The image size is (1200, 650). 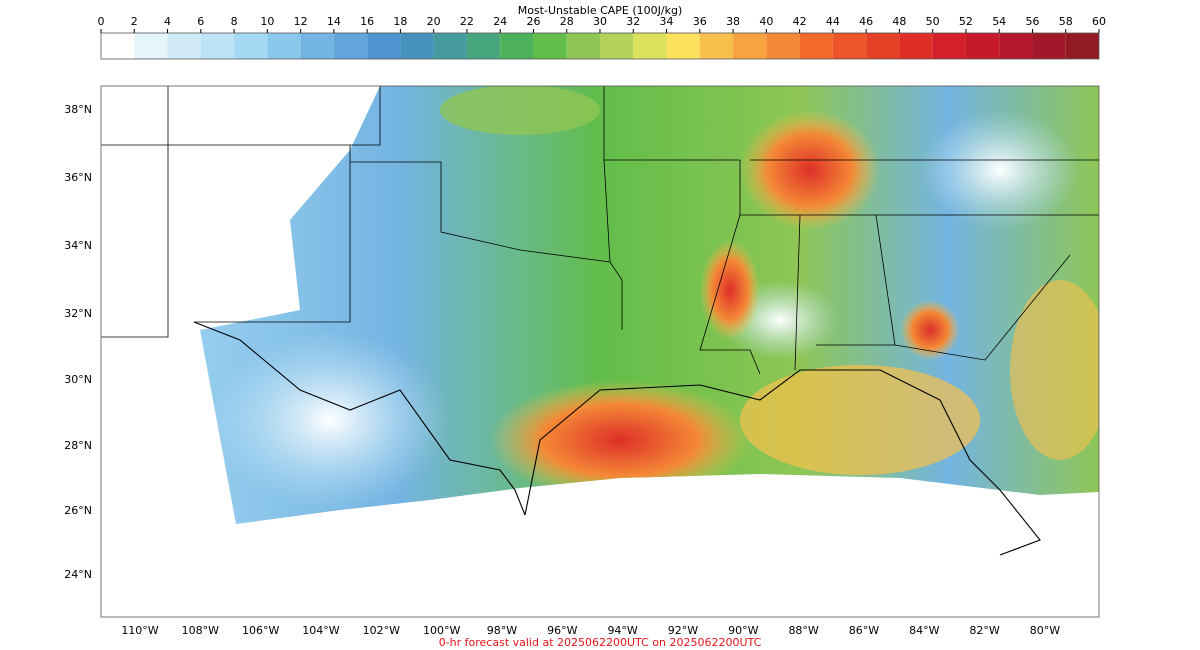 I want to click on colorbar-tick-label: 4, so click(x=167, y=21).